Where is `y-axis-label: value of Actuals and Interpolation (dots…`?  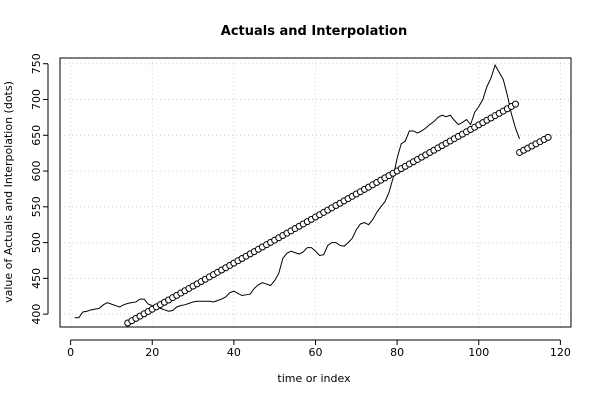
y-axis-label: value of Actuals and Interpolation (dots… is located at coordinates (8, 192).